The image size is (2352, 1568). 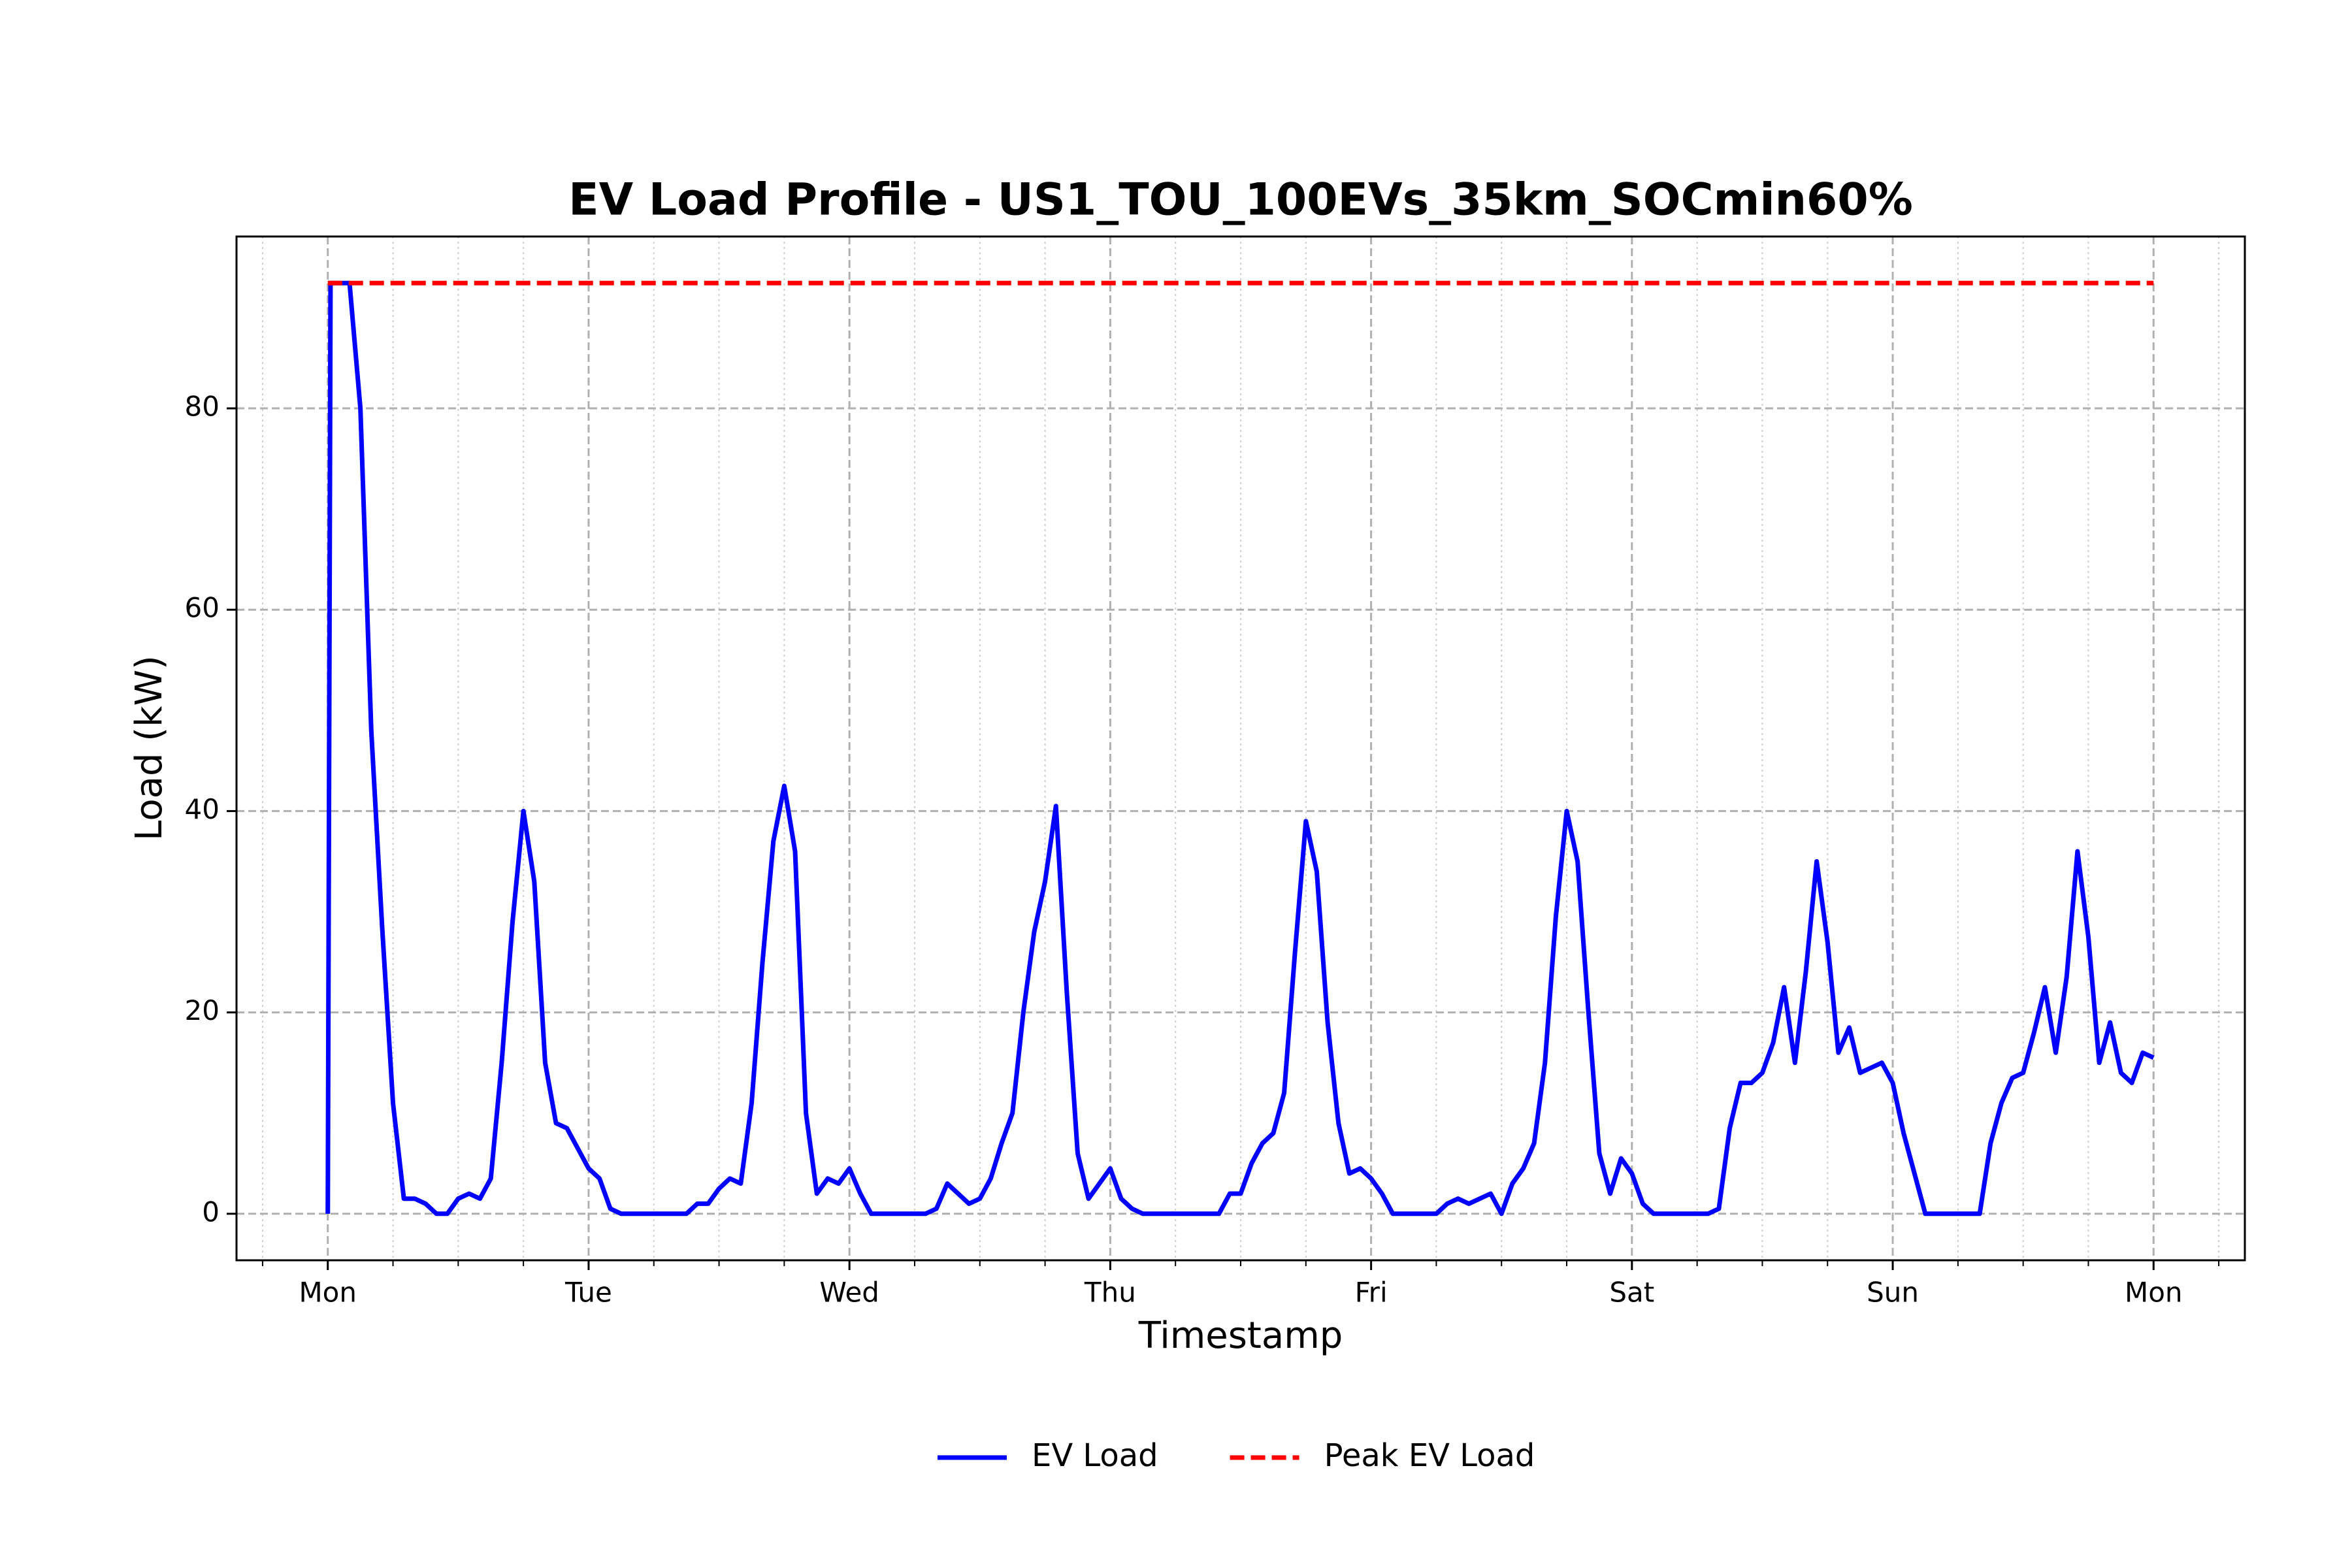 I want to click on legend: EV Load Peak EV Load, so click(x=1236, y=1455).